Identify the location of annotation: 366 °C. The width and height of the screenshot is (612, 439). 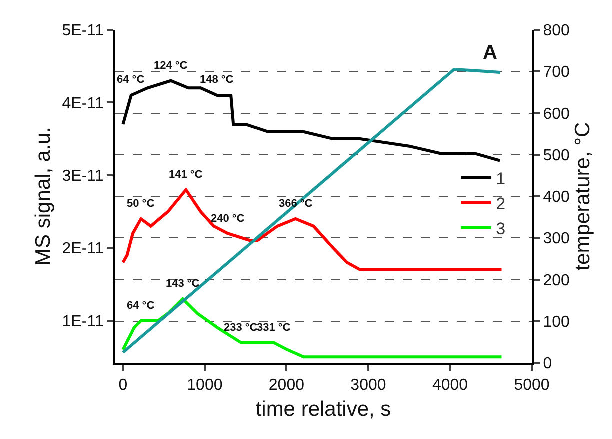
(296, 204).